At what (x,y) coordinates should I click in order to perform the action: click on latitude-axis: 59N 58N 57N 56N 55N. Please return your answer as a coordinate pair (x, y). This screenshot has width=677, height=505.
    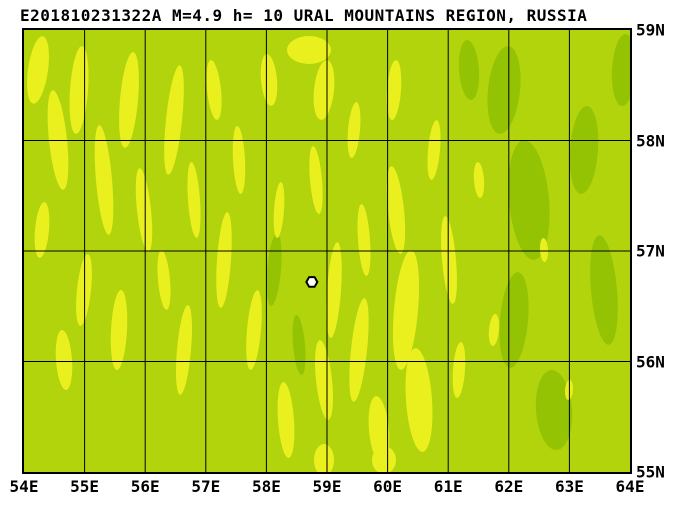
    Looking at the image, I should click on (656, 252).